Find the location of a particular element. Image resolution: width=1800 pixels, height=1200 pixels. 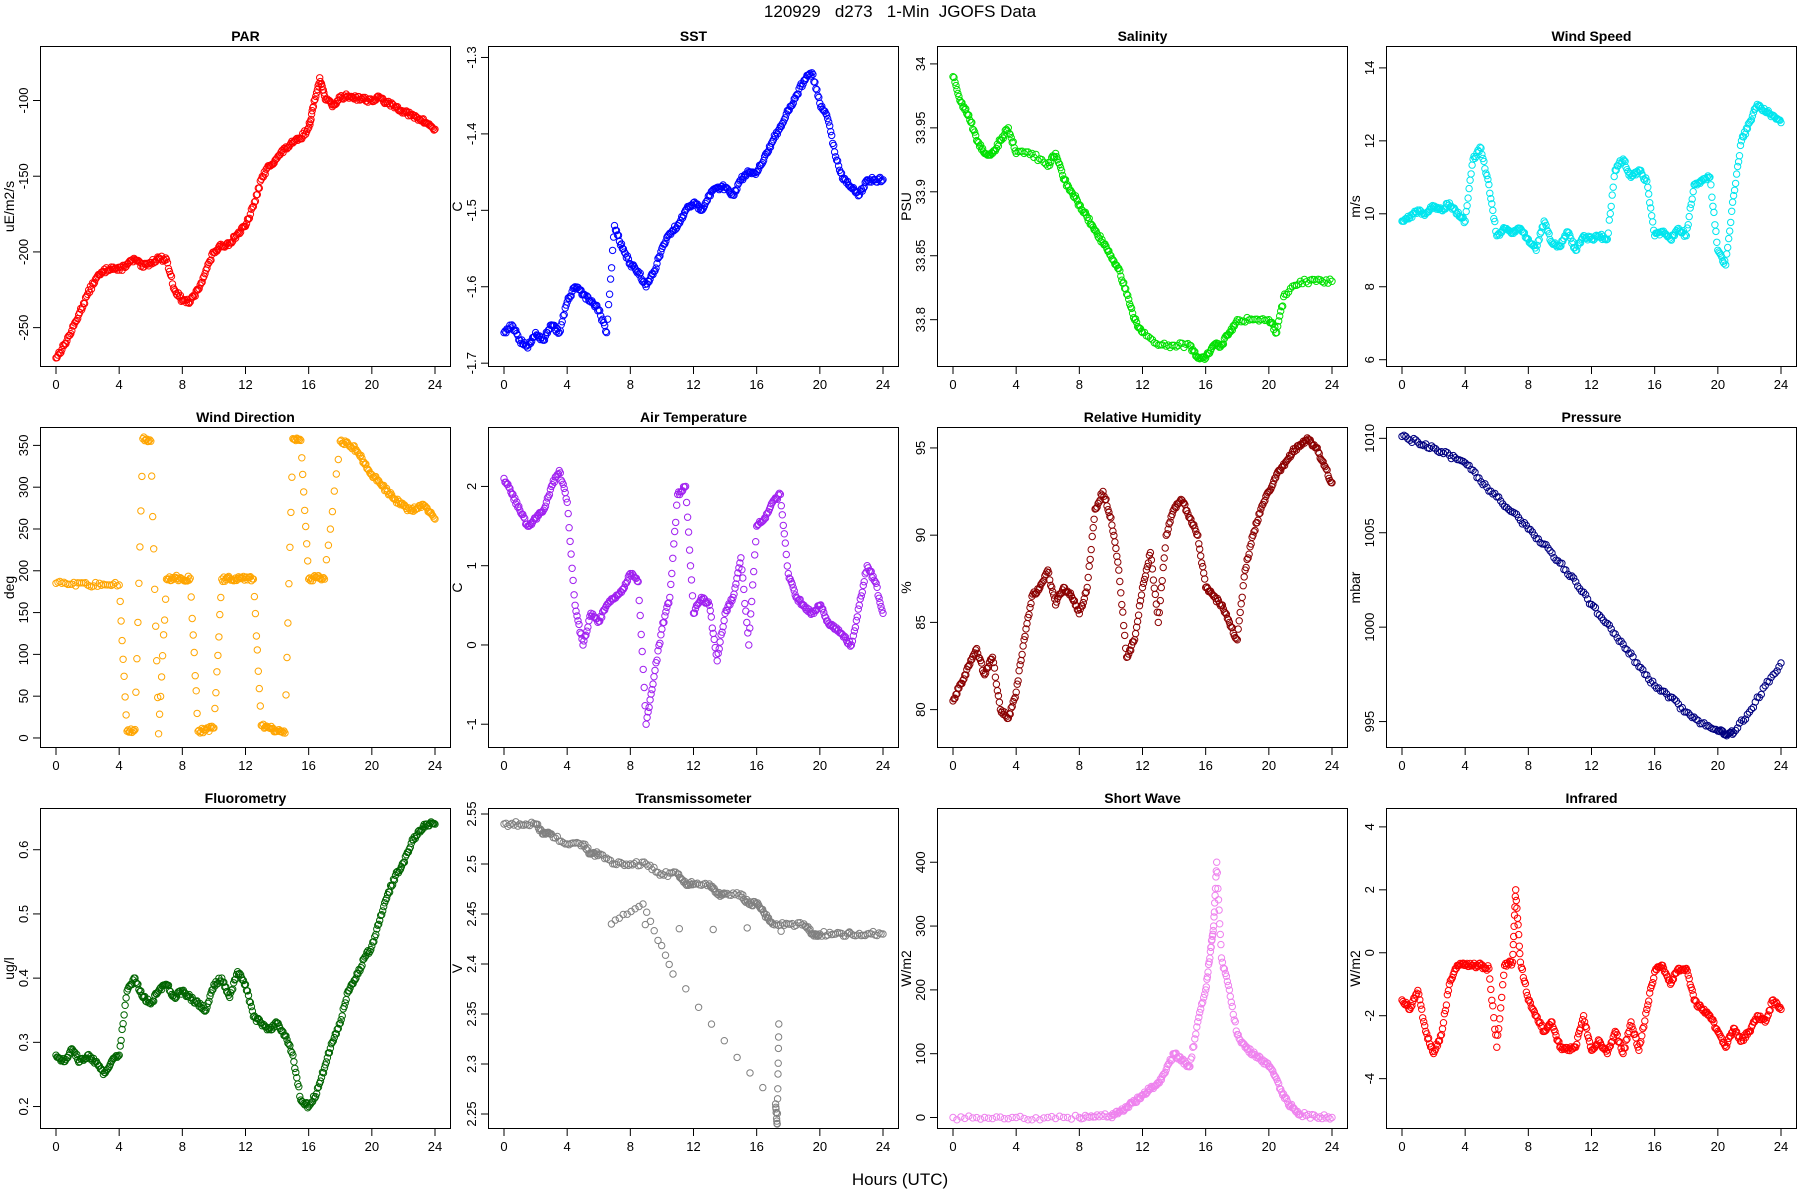

y-tick-label: 12 is located at coordinates (1369, 141).